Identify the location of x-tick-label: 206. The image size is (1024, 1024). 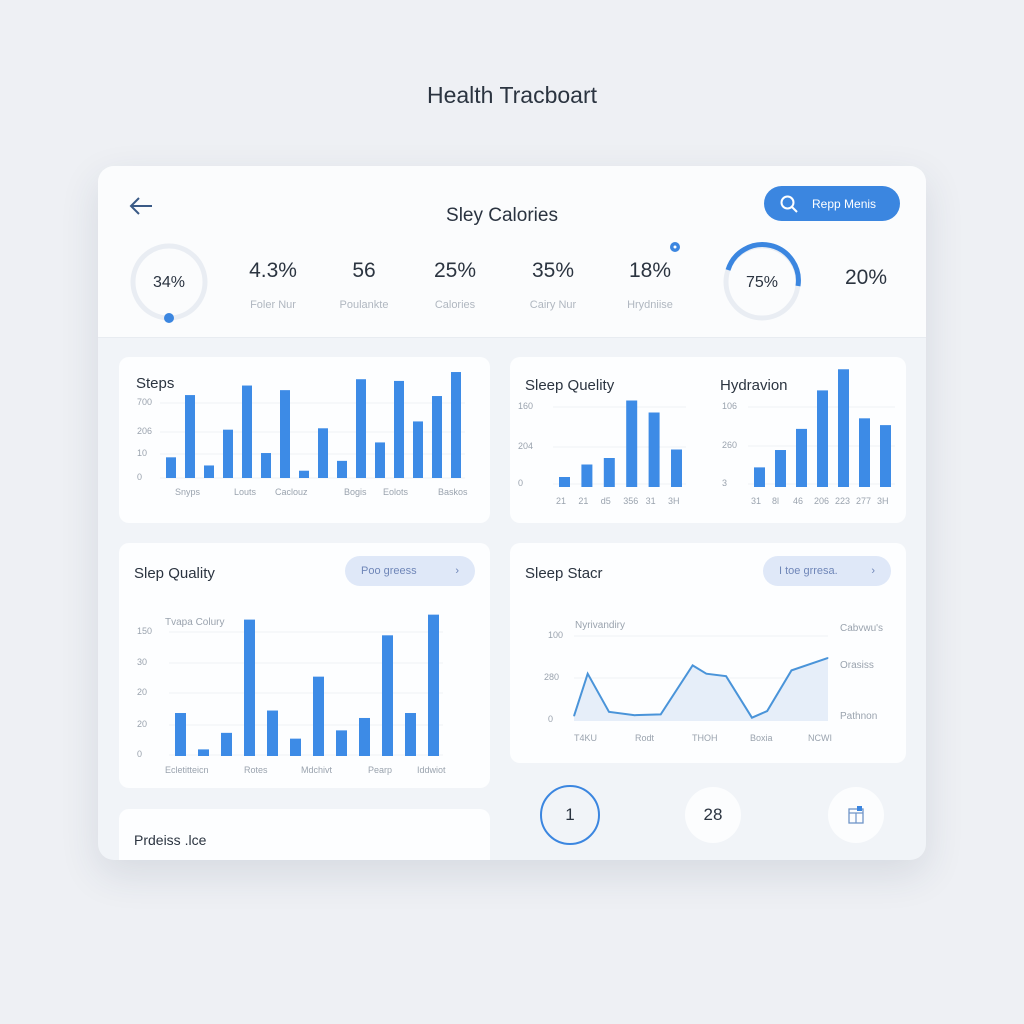
(822, 501).